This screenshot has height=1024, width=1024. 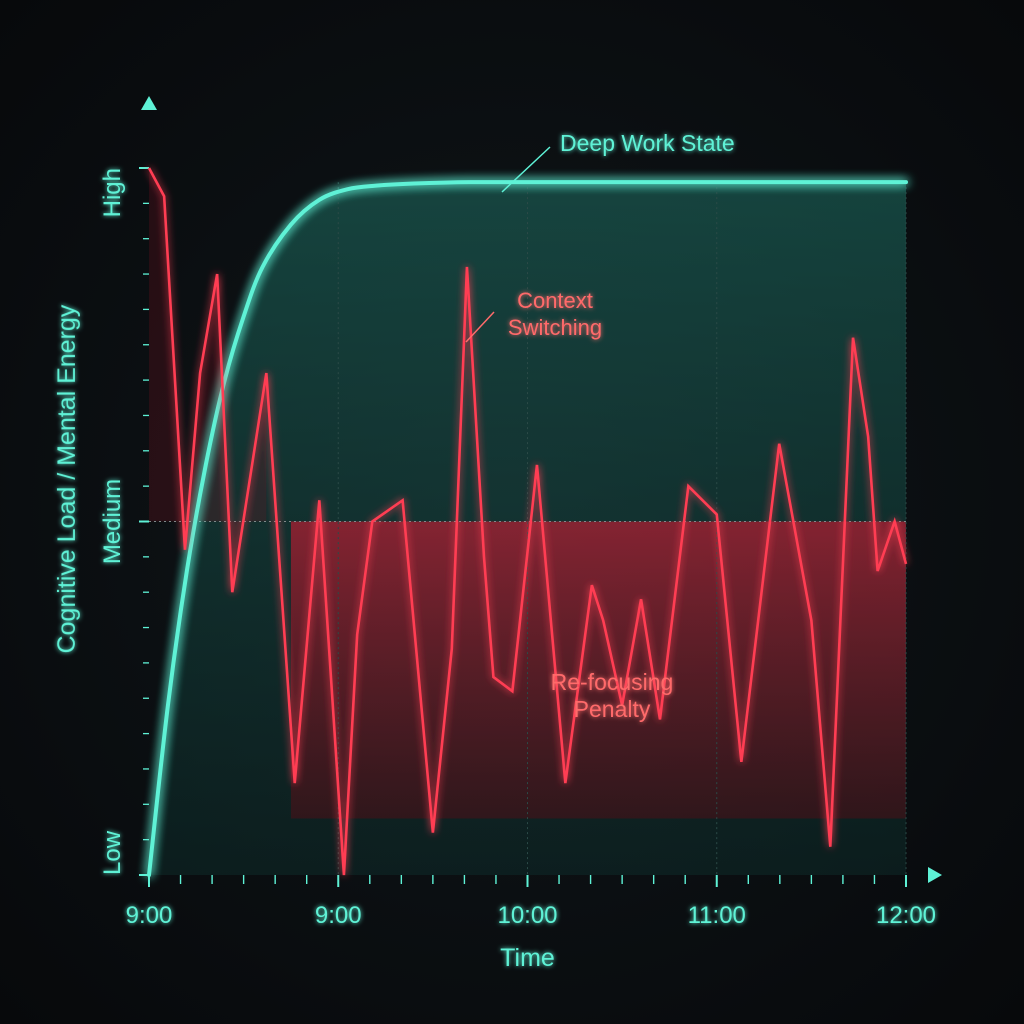 What do you see at coordinates (527, 958) in the screenshot?
I see `x-axis-title: Time` at bounding box center [527, 958].